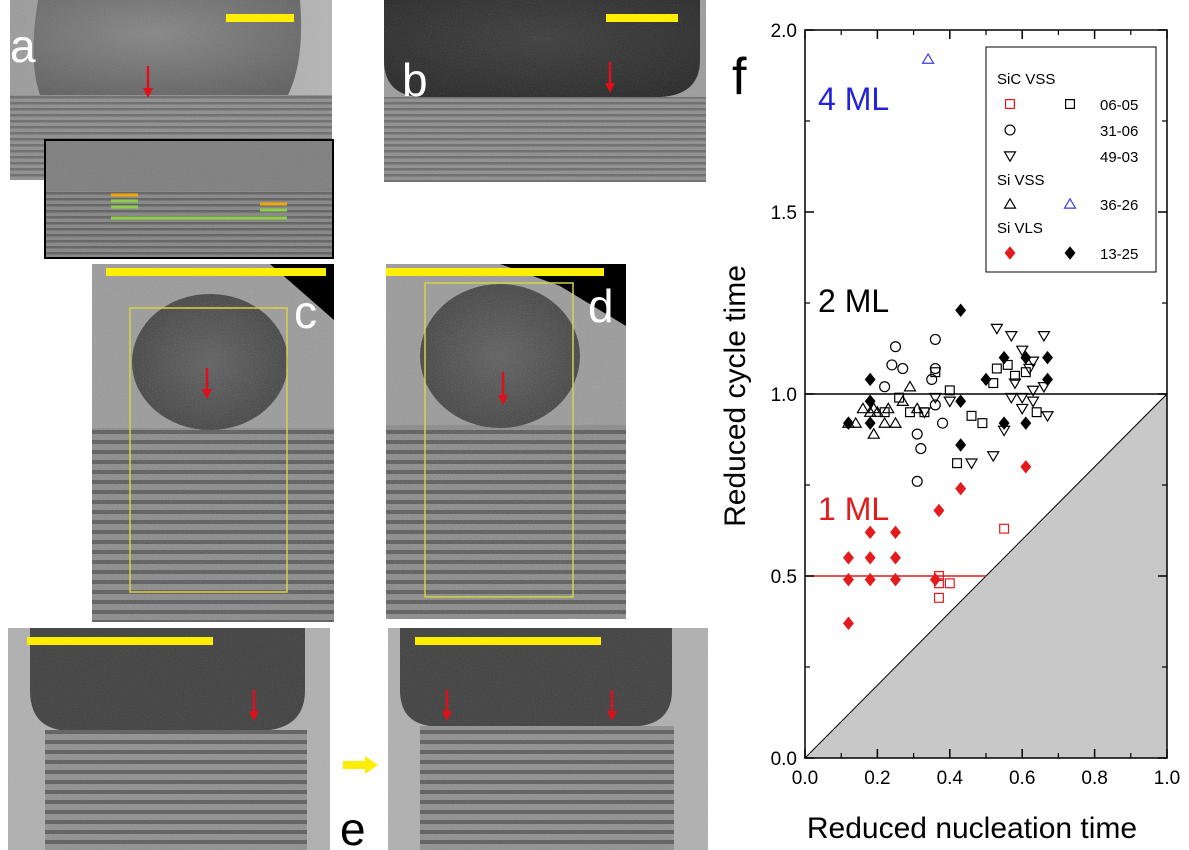 The height and width of the screenshot is (850, 1189). What do you see at coordinates (1026, 79) in the screenshot?
I see `legend-title-sic-vss: SiC VSS` at bounding box center [1026, 79].